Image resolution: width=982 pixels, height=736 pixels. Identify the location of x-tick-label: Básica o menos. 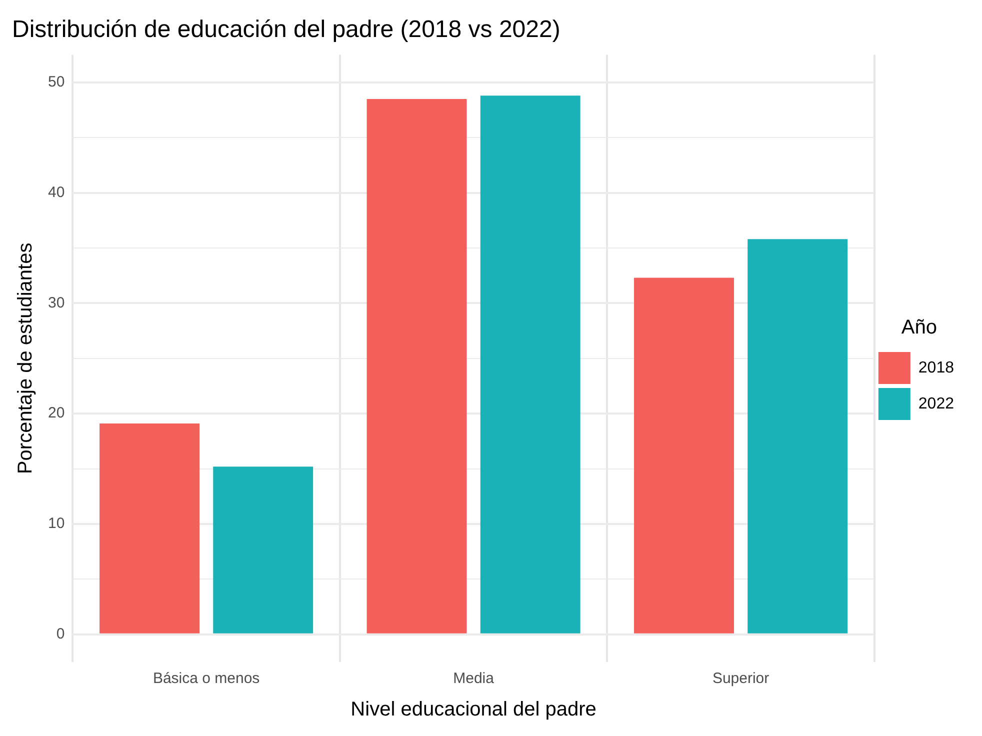
(206, 679).